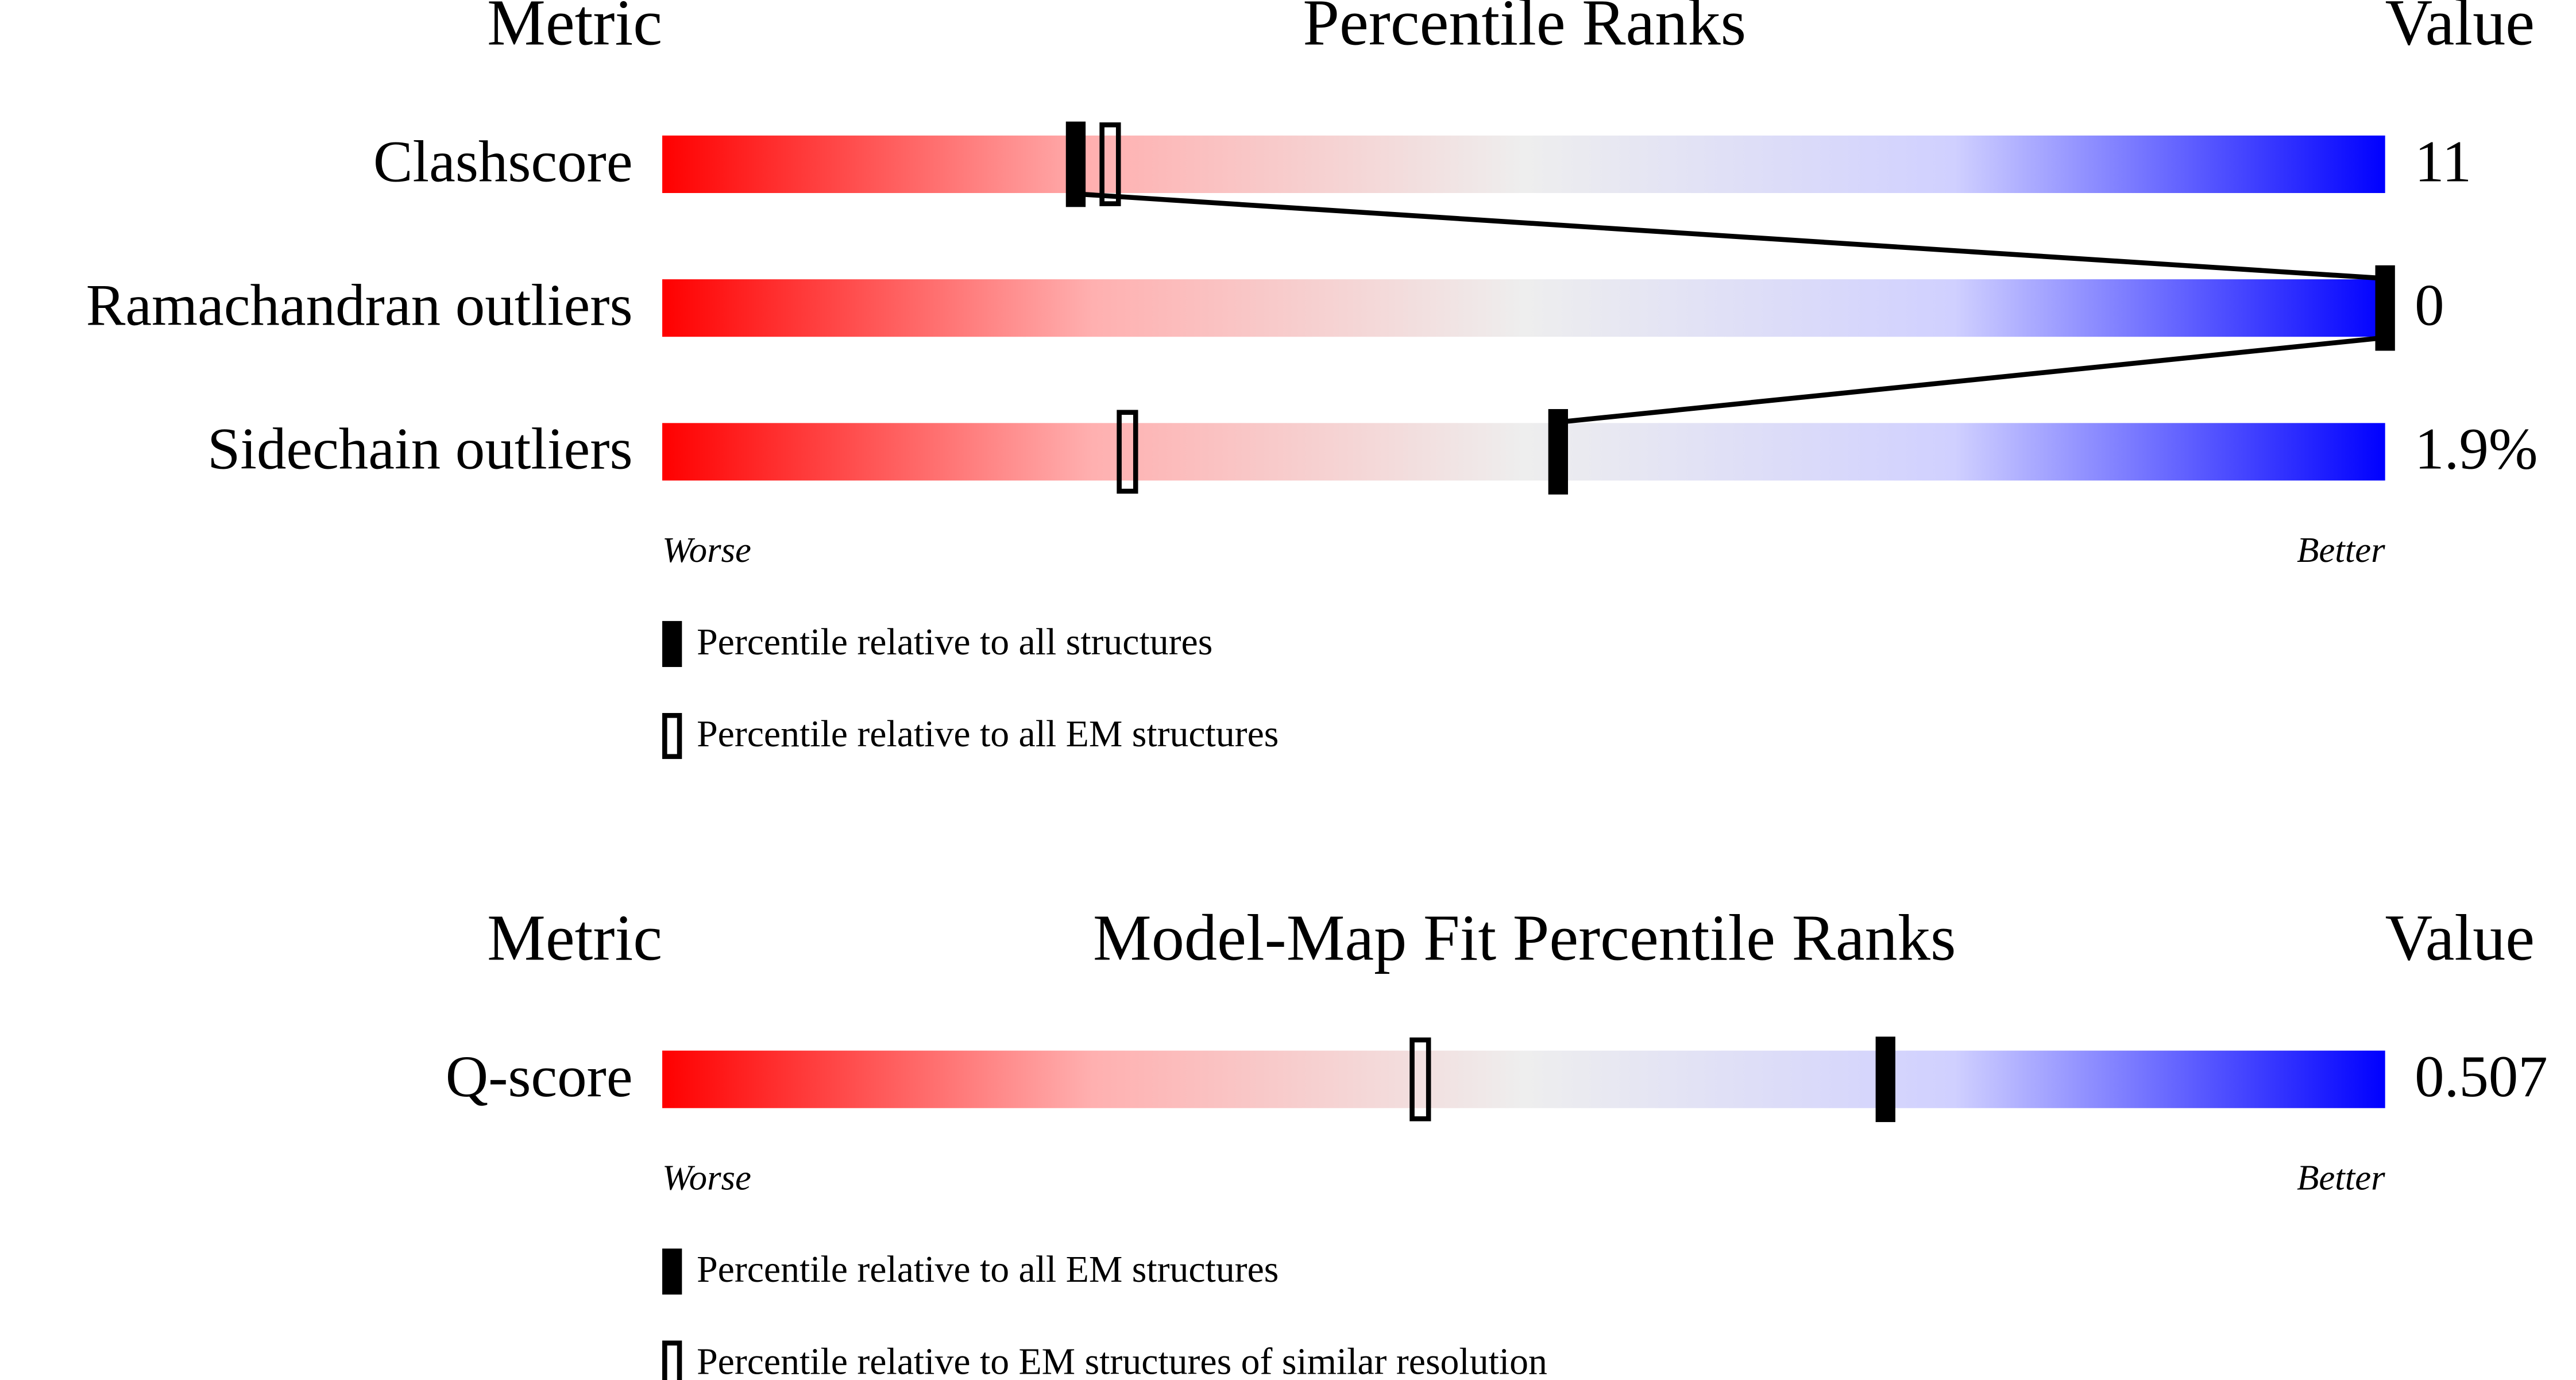 The height and width of the screenshot is (1380, 2576). Describe the element at coordinates (988, 1269) in the screenshot. I see `legend-filled-label: Percentile relative to all EM structures` at that location.